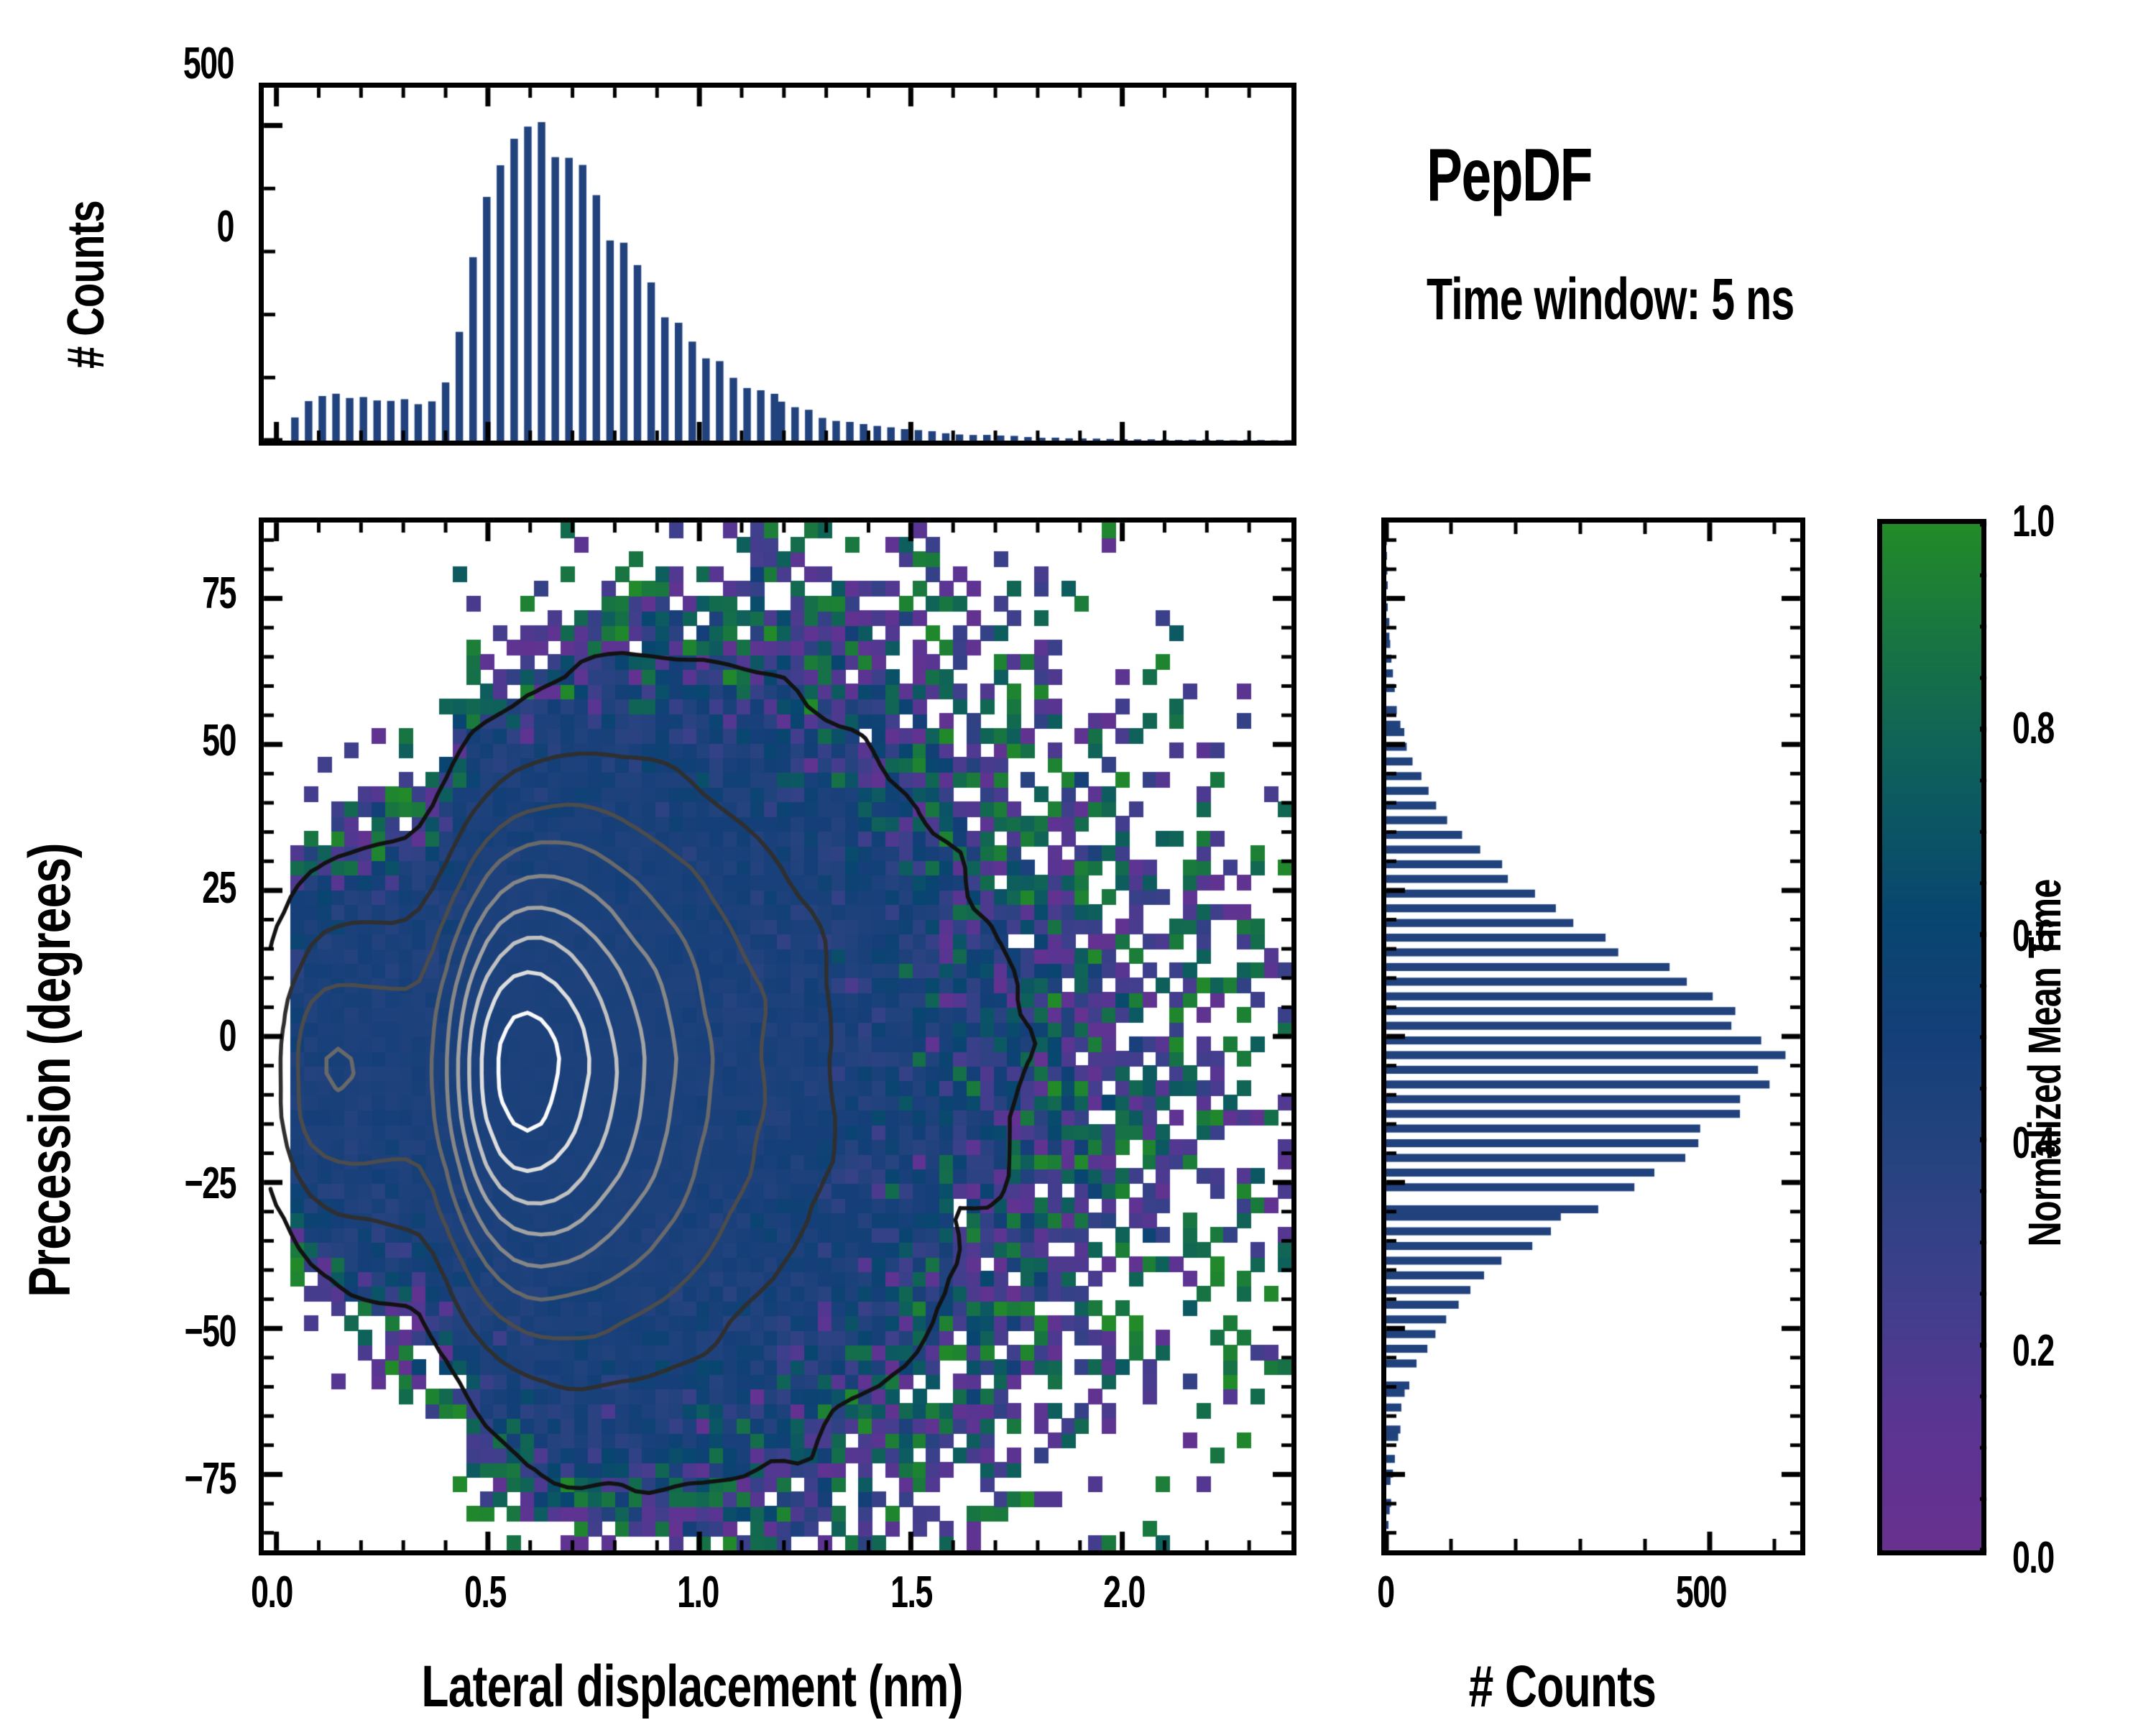  I want to click on colorbar-tick-0.4: 0.4, so click(2033, 1143).